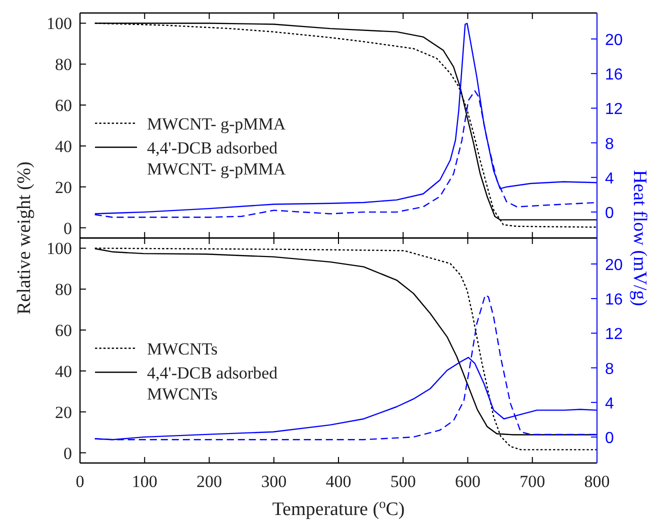  Describe the element at coordinates (145, 481) in the screenshot. I see `x-tick-label: 100` at that location.